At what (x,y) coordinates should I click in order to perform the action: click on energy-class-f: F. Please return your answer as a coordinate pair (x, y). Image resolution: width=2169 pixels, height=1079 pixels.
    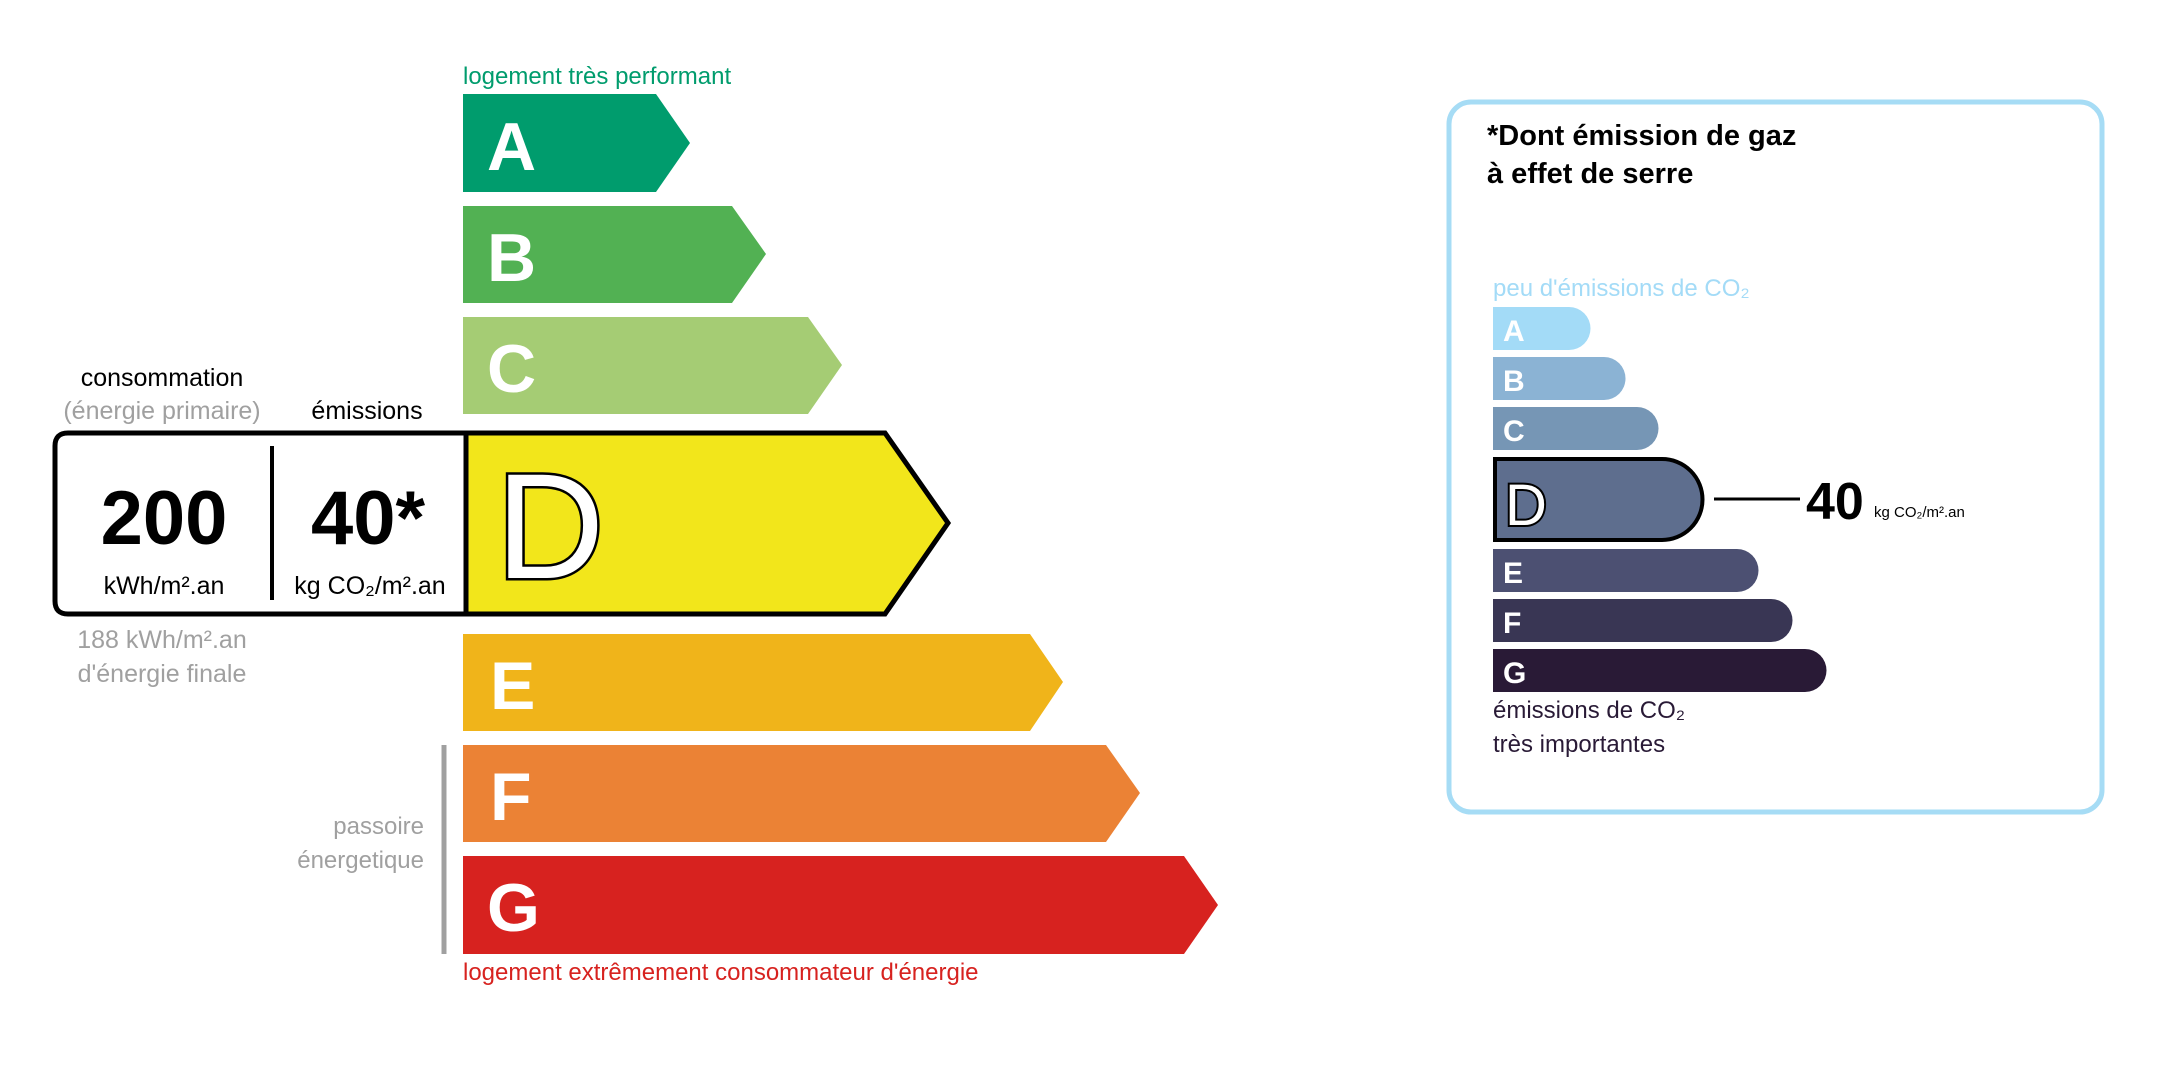
    Looking at the image, I should click on (801, 793).